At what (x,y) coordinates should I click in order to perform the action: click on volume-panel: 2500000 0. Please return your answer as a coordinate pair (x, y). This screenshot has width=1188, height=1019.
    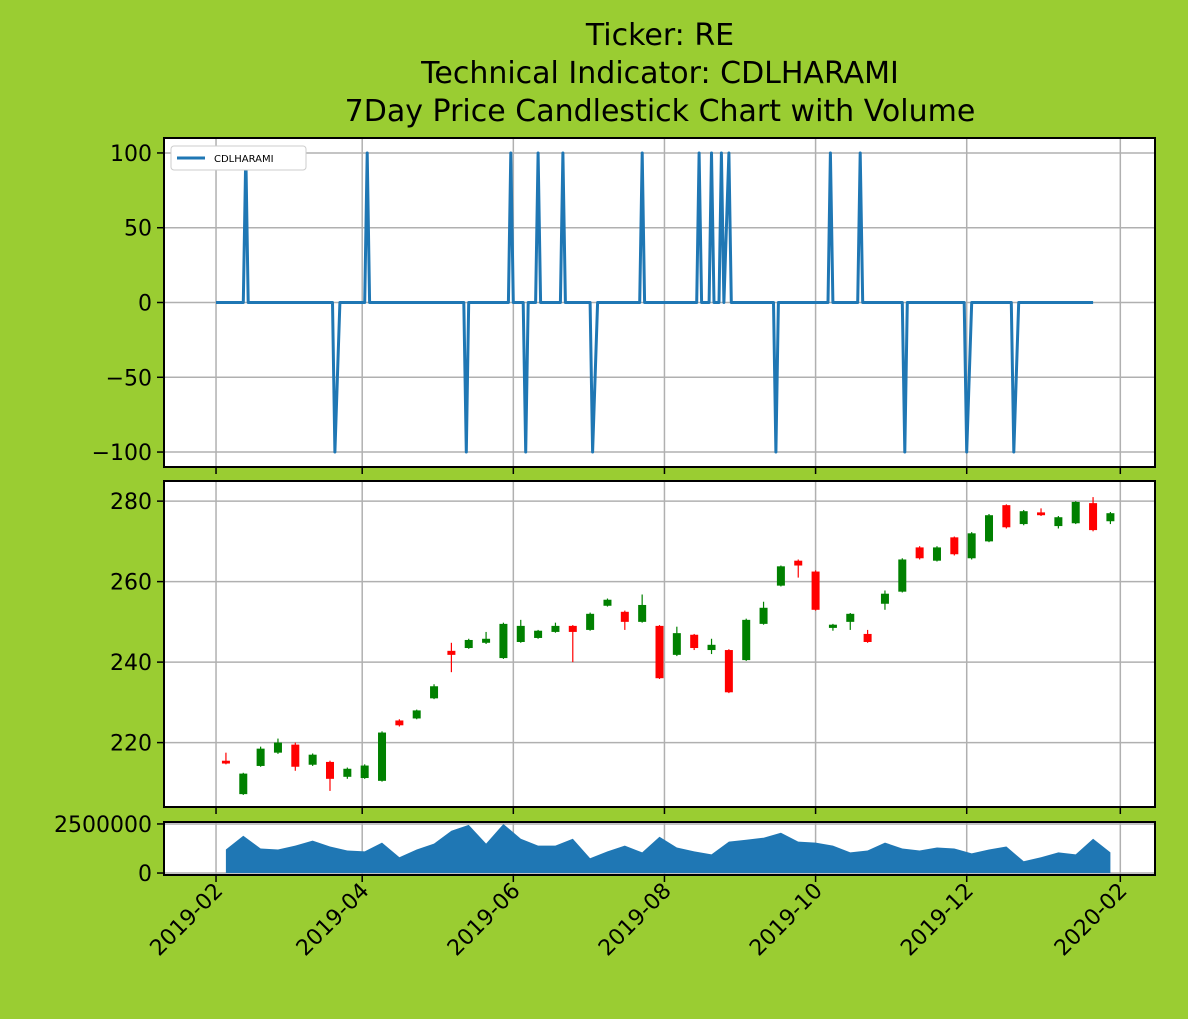
    Looking at the image, I should click on (605, 850).